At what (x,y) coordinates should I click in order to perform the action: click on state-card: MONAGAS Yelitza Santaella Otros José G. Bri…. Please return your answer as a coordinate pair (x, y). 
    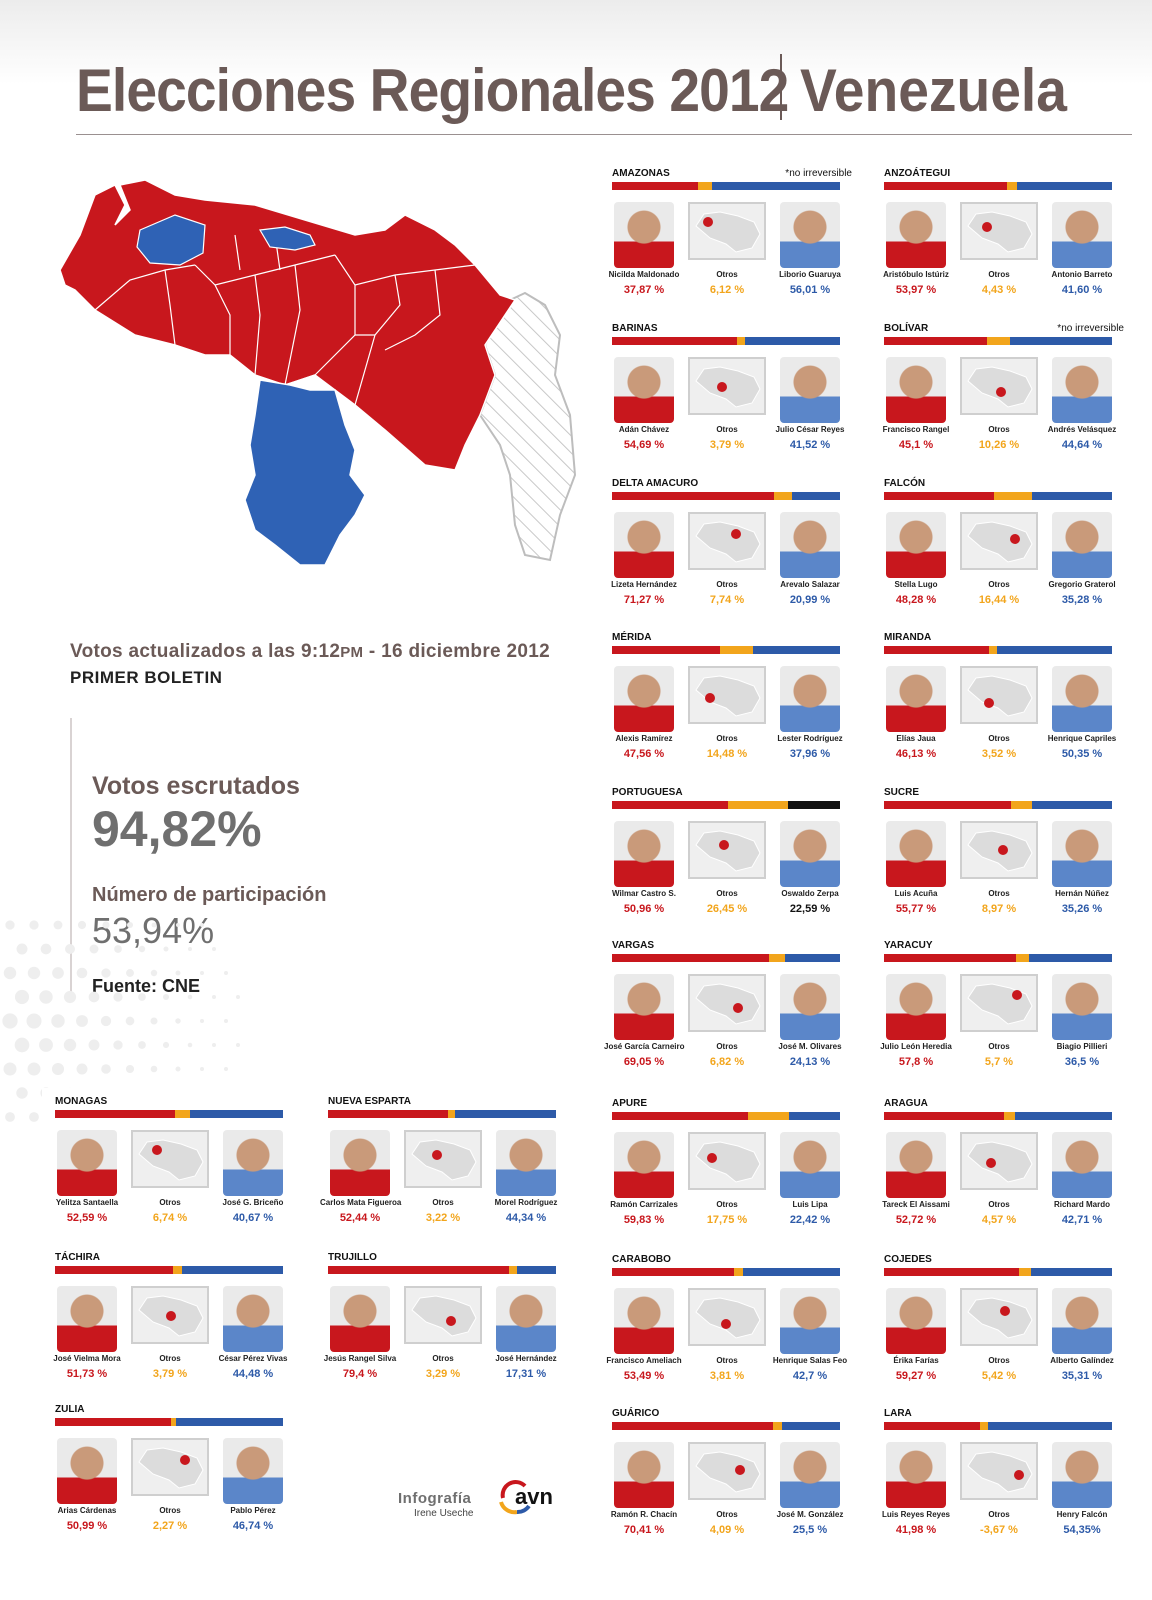
    Looking at the image, I should click on (175, 1170).